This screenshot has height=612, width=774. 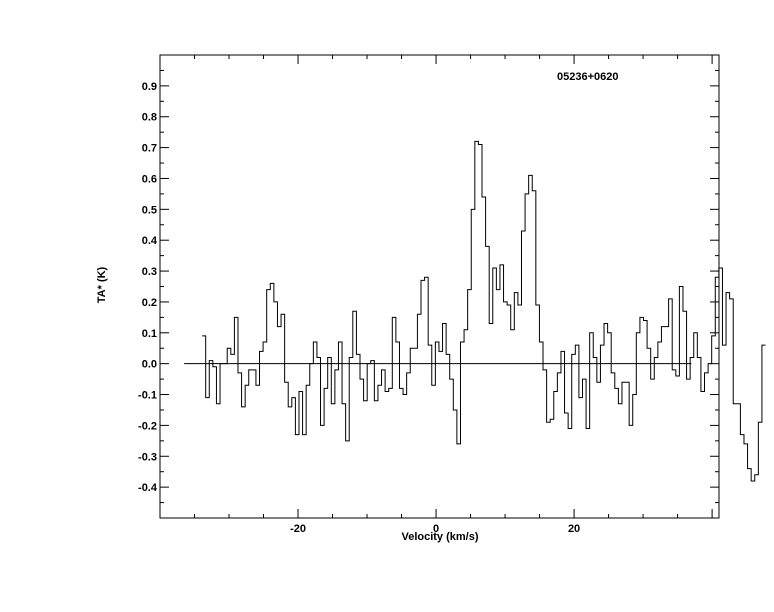 I want to click on x-tick-label: 0, so click(x=436, y=529).